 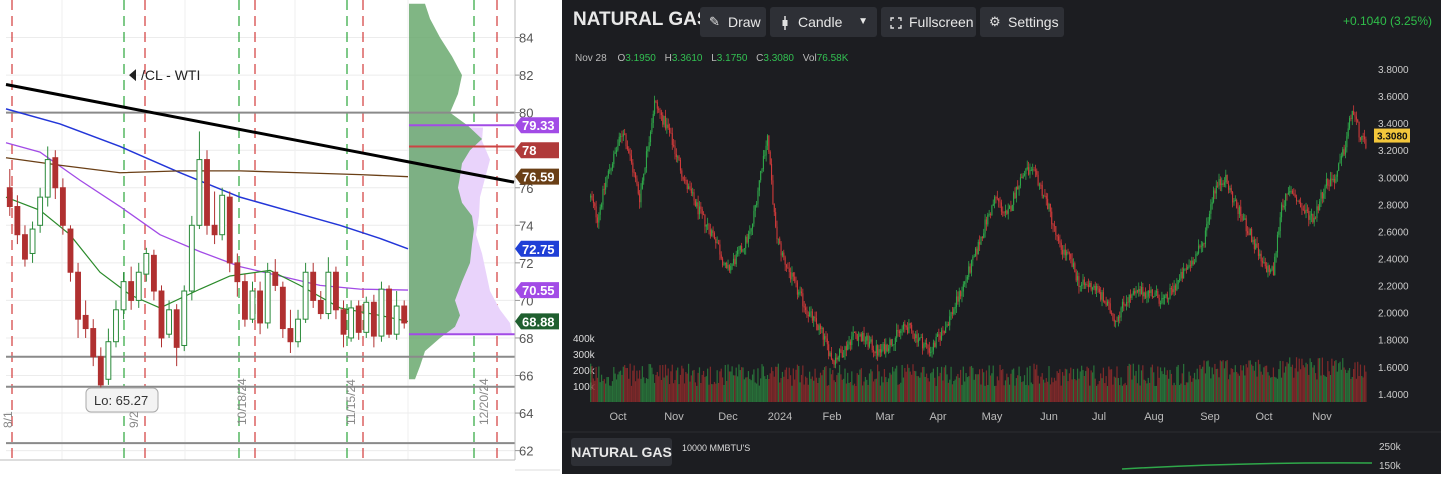 I want to click on y-tick-label: 3.4000, so click(x=1393, y=124).